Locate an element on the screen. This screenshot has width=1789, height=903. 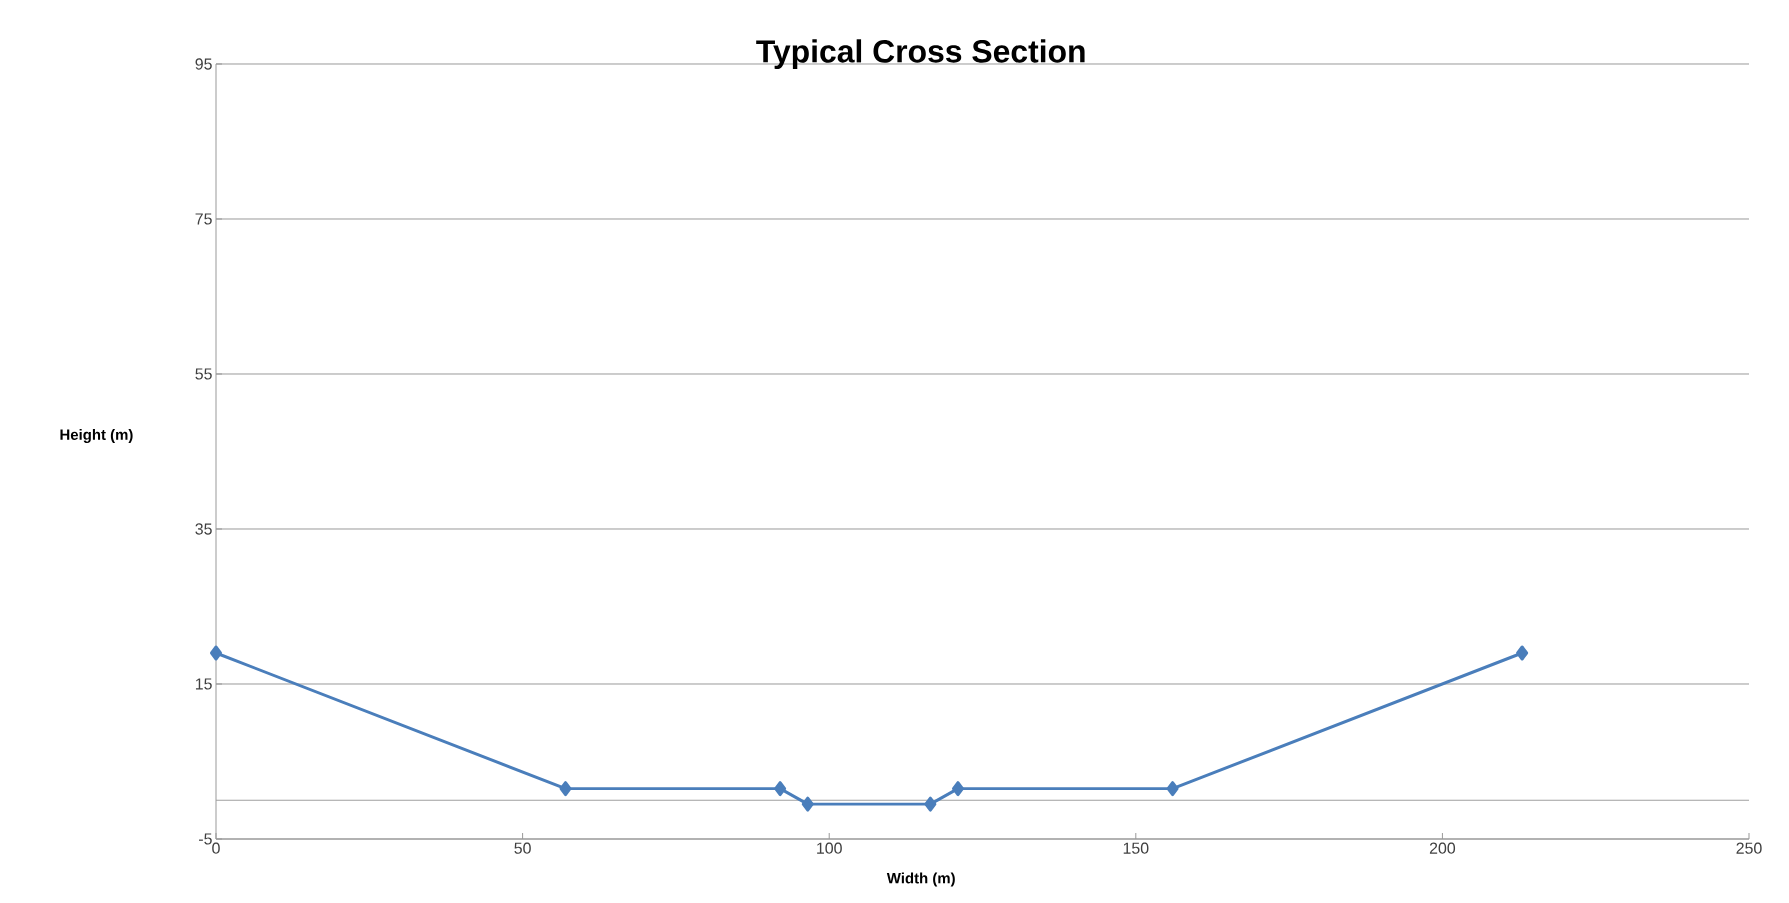
y-tick-label: 95 is located at coordinates (203, 64).